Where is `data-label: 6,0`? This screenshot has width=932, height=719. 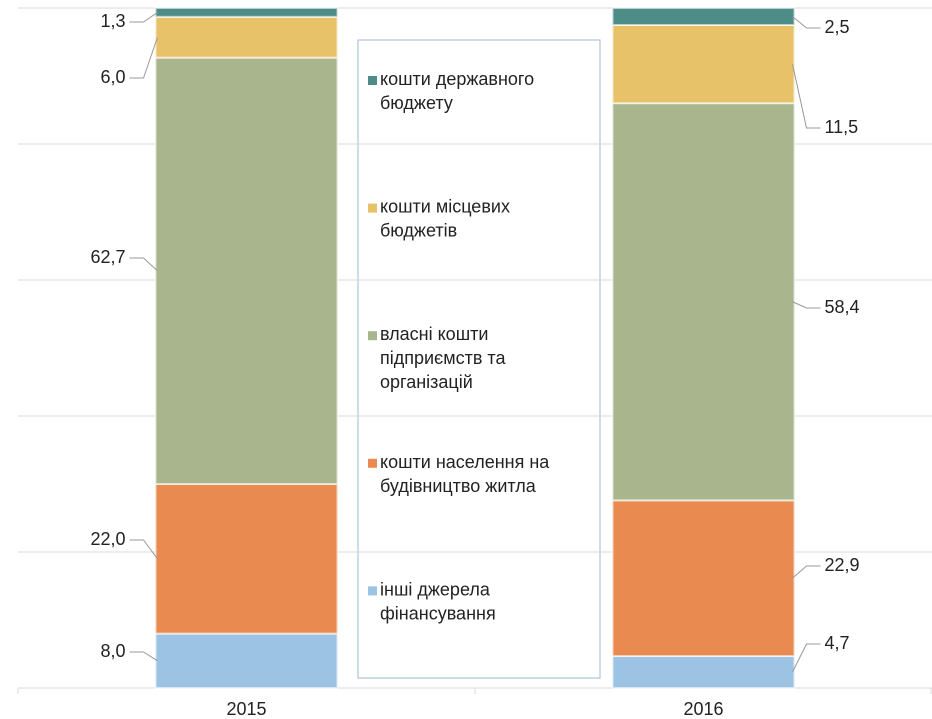
data-label: 6,0 is located at coordinates (112, 77).